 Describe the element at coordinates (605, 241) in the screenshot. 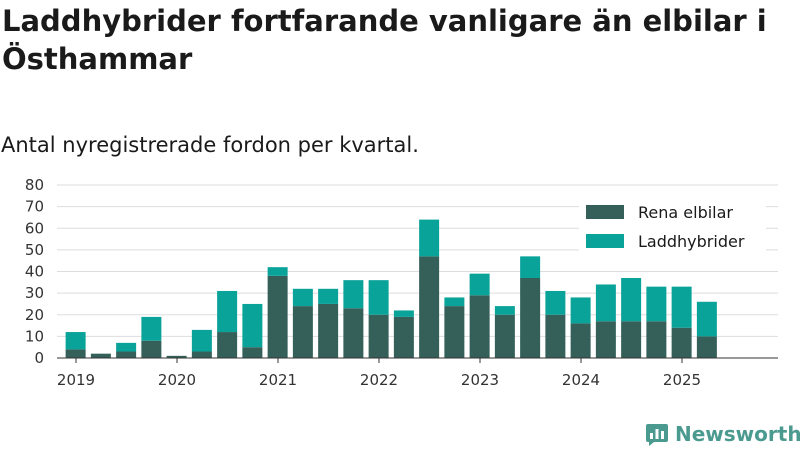

I see `legend-swatch-laddhybrider` at that location.